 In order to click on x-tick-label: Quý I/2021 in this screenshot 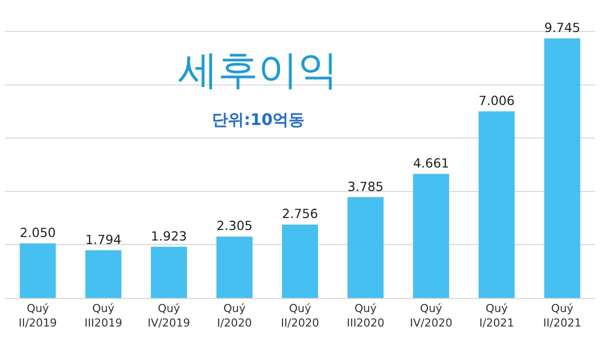, I will do `click(496, 316)`.